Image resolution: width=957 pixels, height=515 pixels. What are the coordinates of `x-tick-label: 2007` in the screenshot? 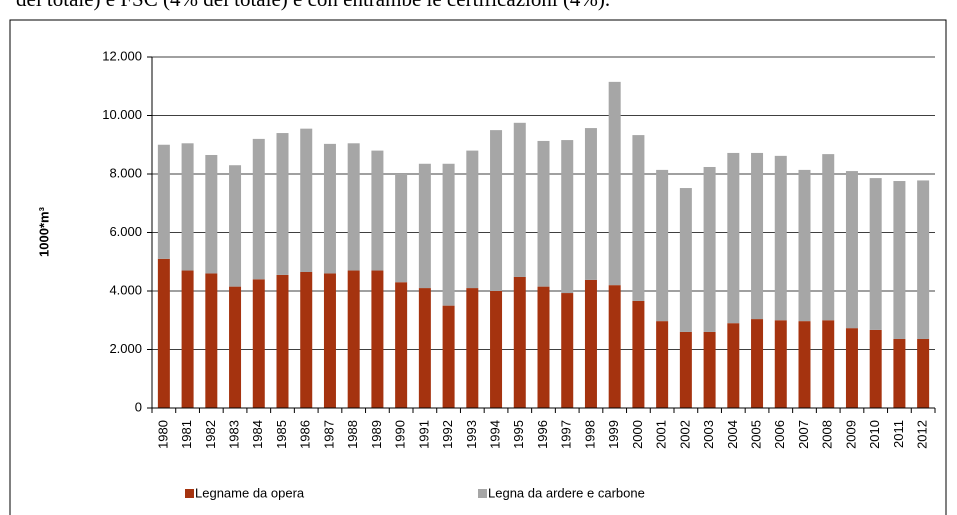 It's located at (803, 434).